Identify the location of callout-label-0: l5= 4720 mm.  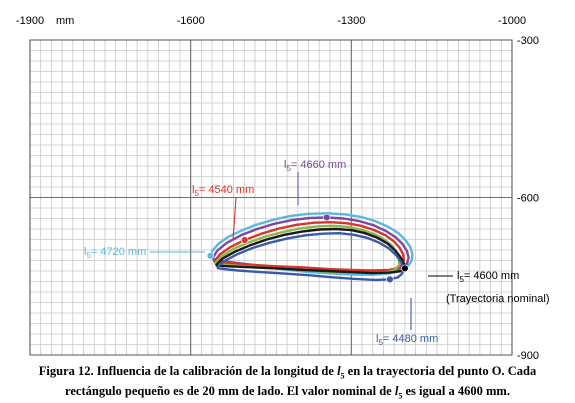
(115, 253).